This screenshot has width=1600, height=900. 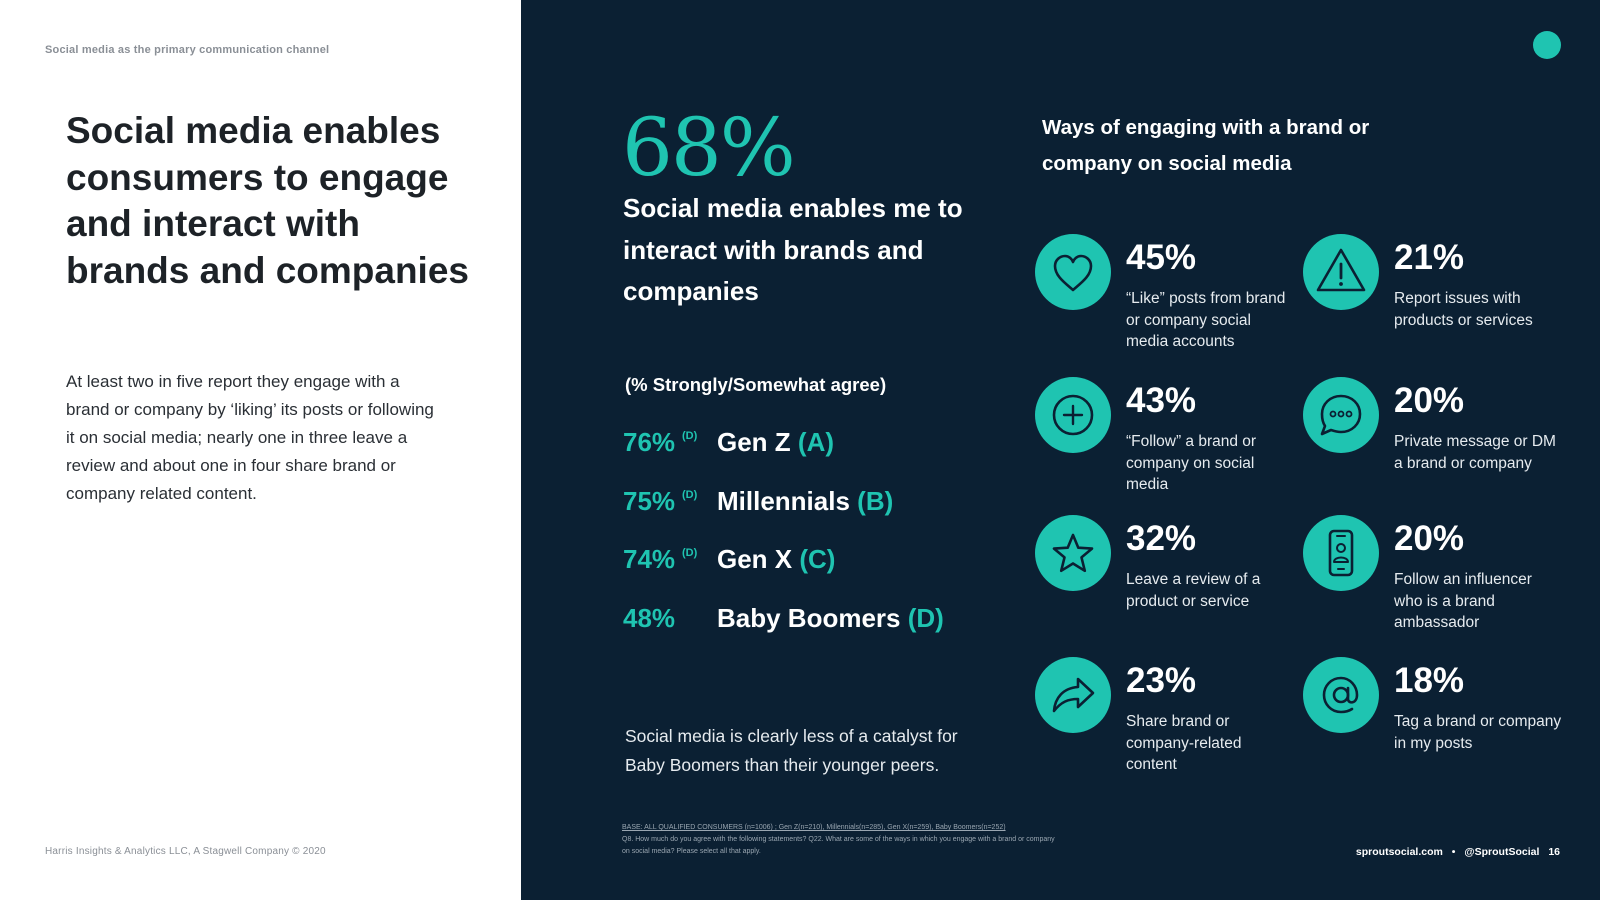 What do you see at coordinates (1161, 400) in the screenshot?
I see `item-pct: 43%` at bounding box center [1161, 400].